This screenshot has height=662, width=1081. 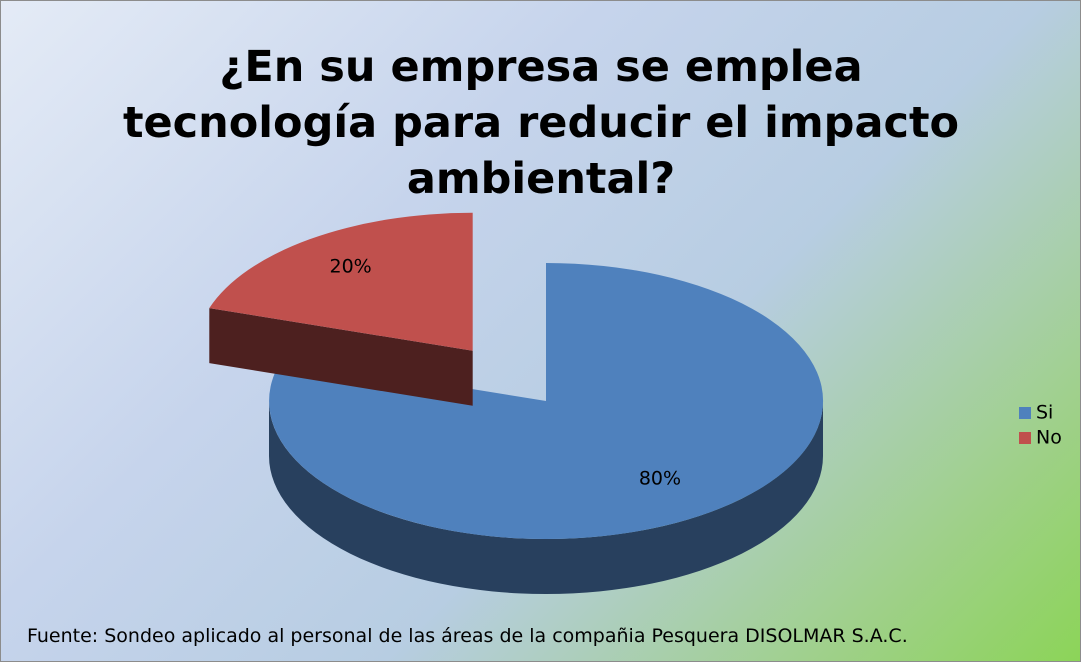 What do you see at coordinates (341, 357) in the screenshot?
I see `slice-wall` at bounding box center [341, 357].